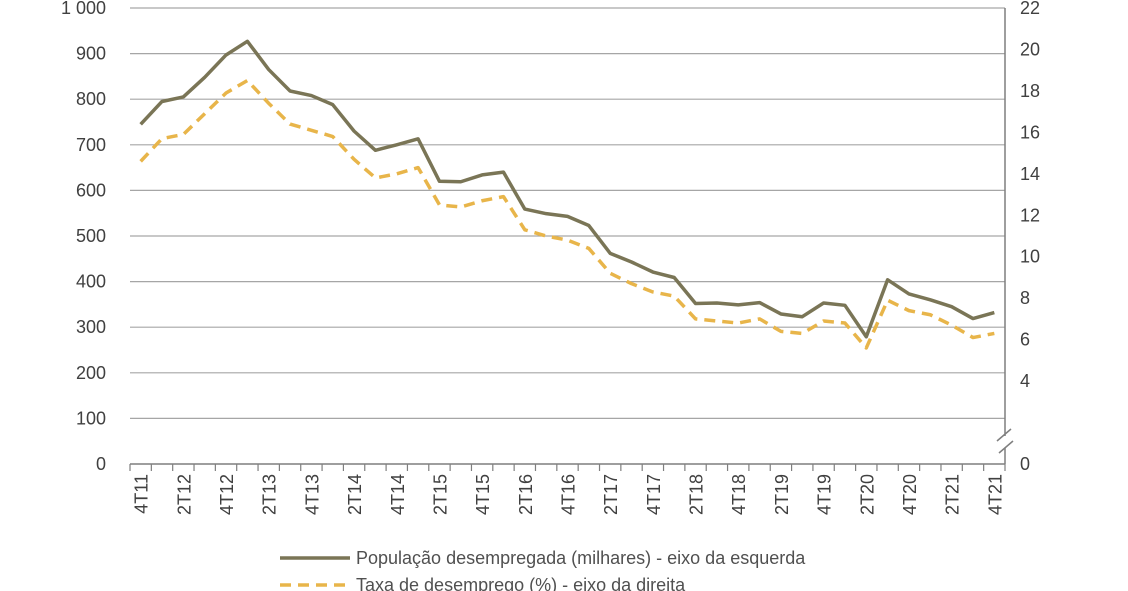 This screenshot has height=591, width=1128. Describe the element at coordinates (1030, 237) in the screenshot. I see `right-axis-ticks: 0 4 6 8 10 12 14 16 18 20 22` at that location.